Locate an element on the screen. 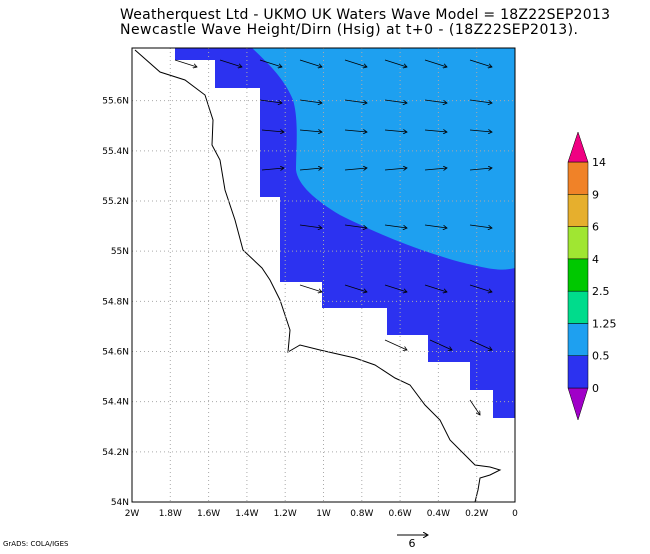  colorbar-end-low is located at coordinates (578, 404).